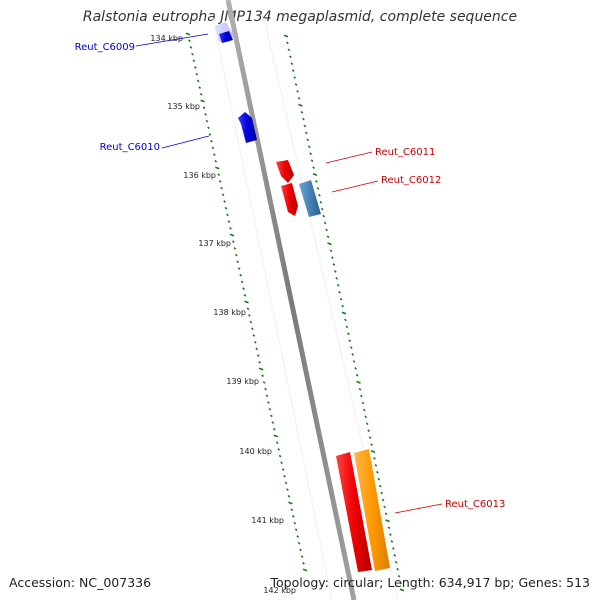 The image size is (600, 600). I want to click on gene-label-reut-c6011: Reut_C6011, so click(405, 152).